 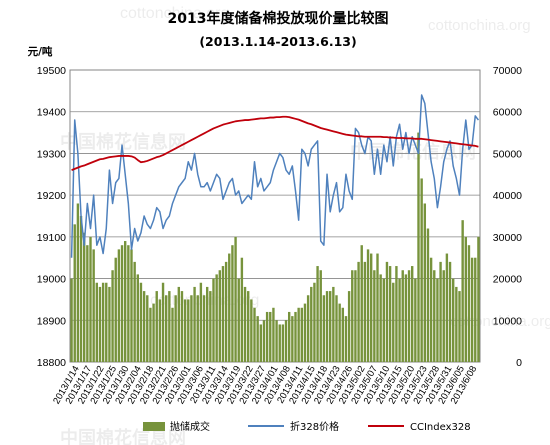 What do you see at coordinates (507, 71) in the screenshot?
I see `y-right-tick-label: 70000` at bounding box center [507, 71].